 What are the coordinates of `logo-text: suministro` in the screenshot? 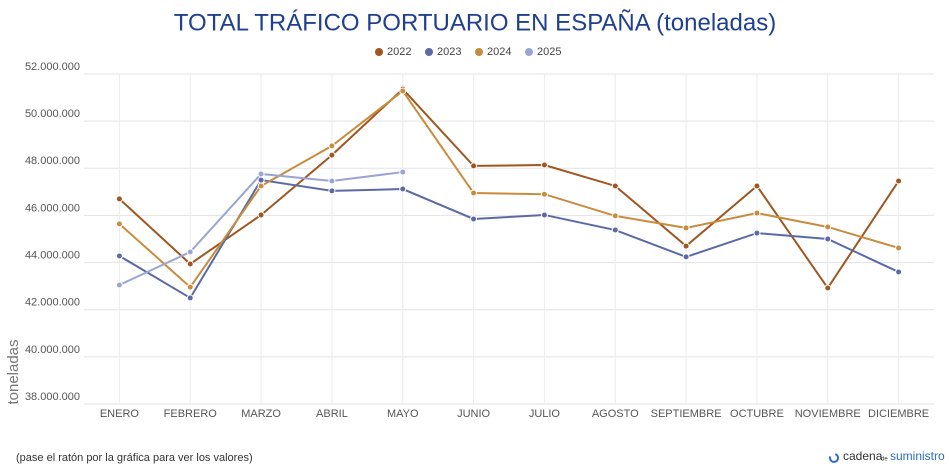 It's located at (917, 456).